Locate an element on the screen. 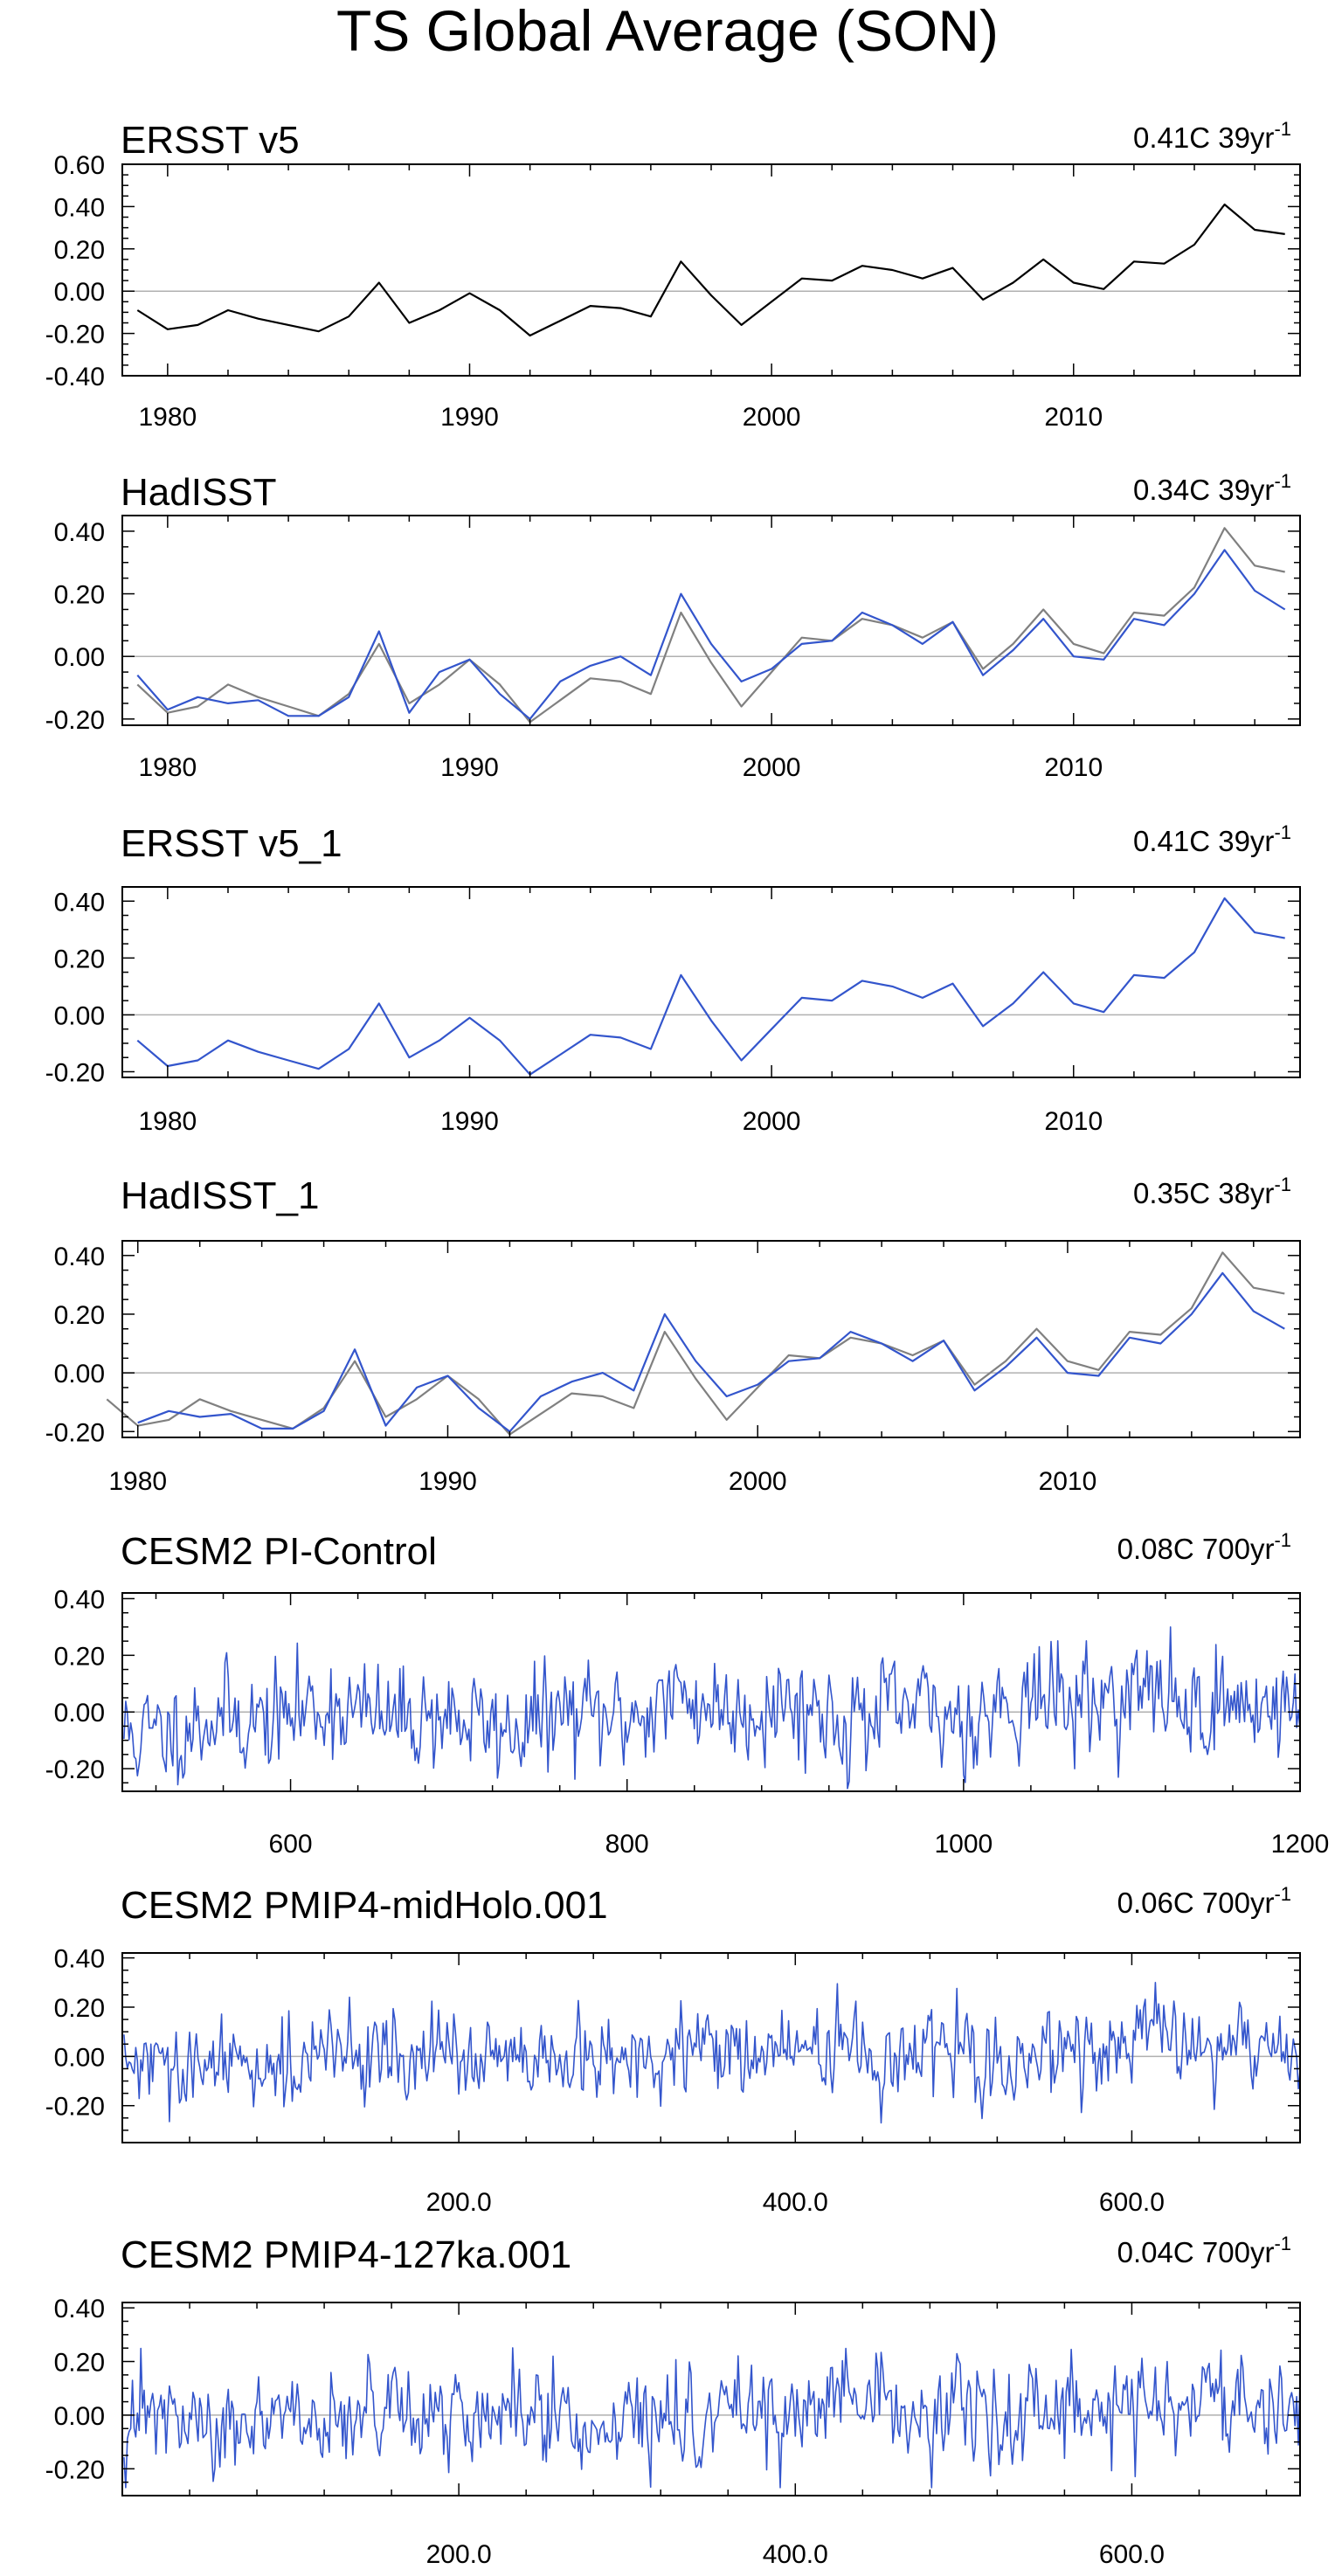  x-tick-label: 800 is located at coordinates (627, 1844).